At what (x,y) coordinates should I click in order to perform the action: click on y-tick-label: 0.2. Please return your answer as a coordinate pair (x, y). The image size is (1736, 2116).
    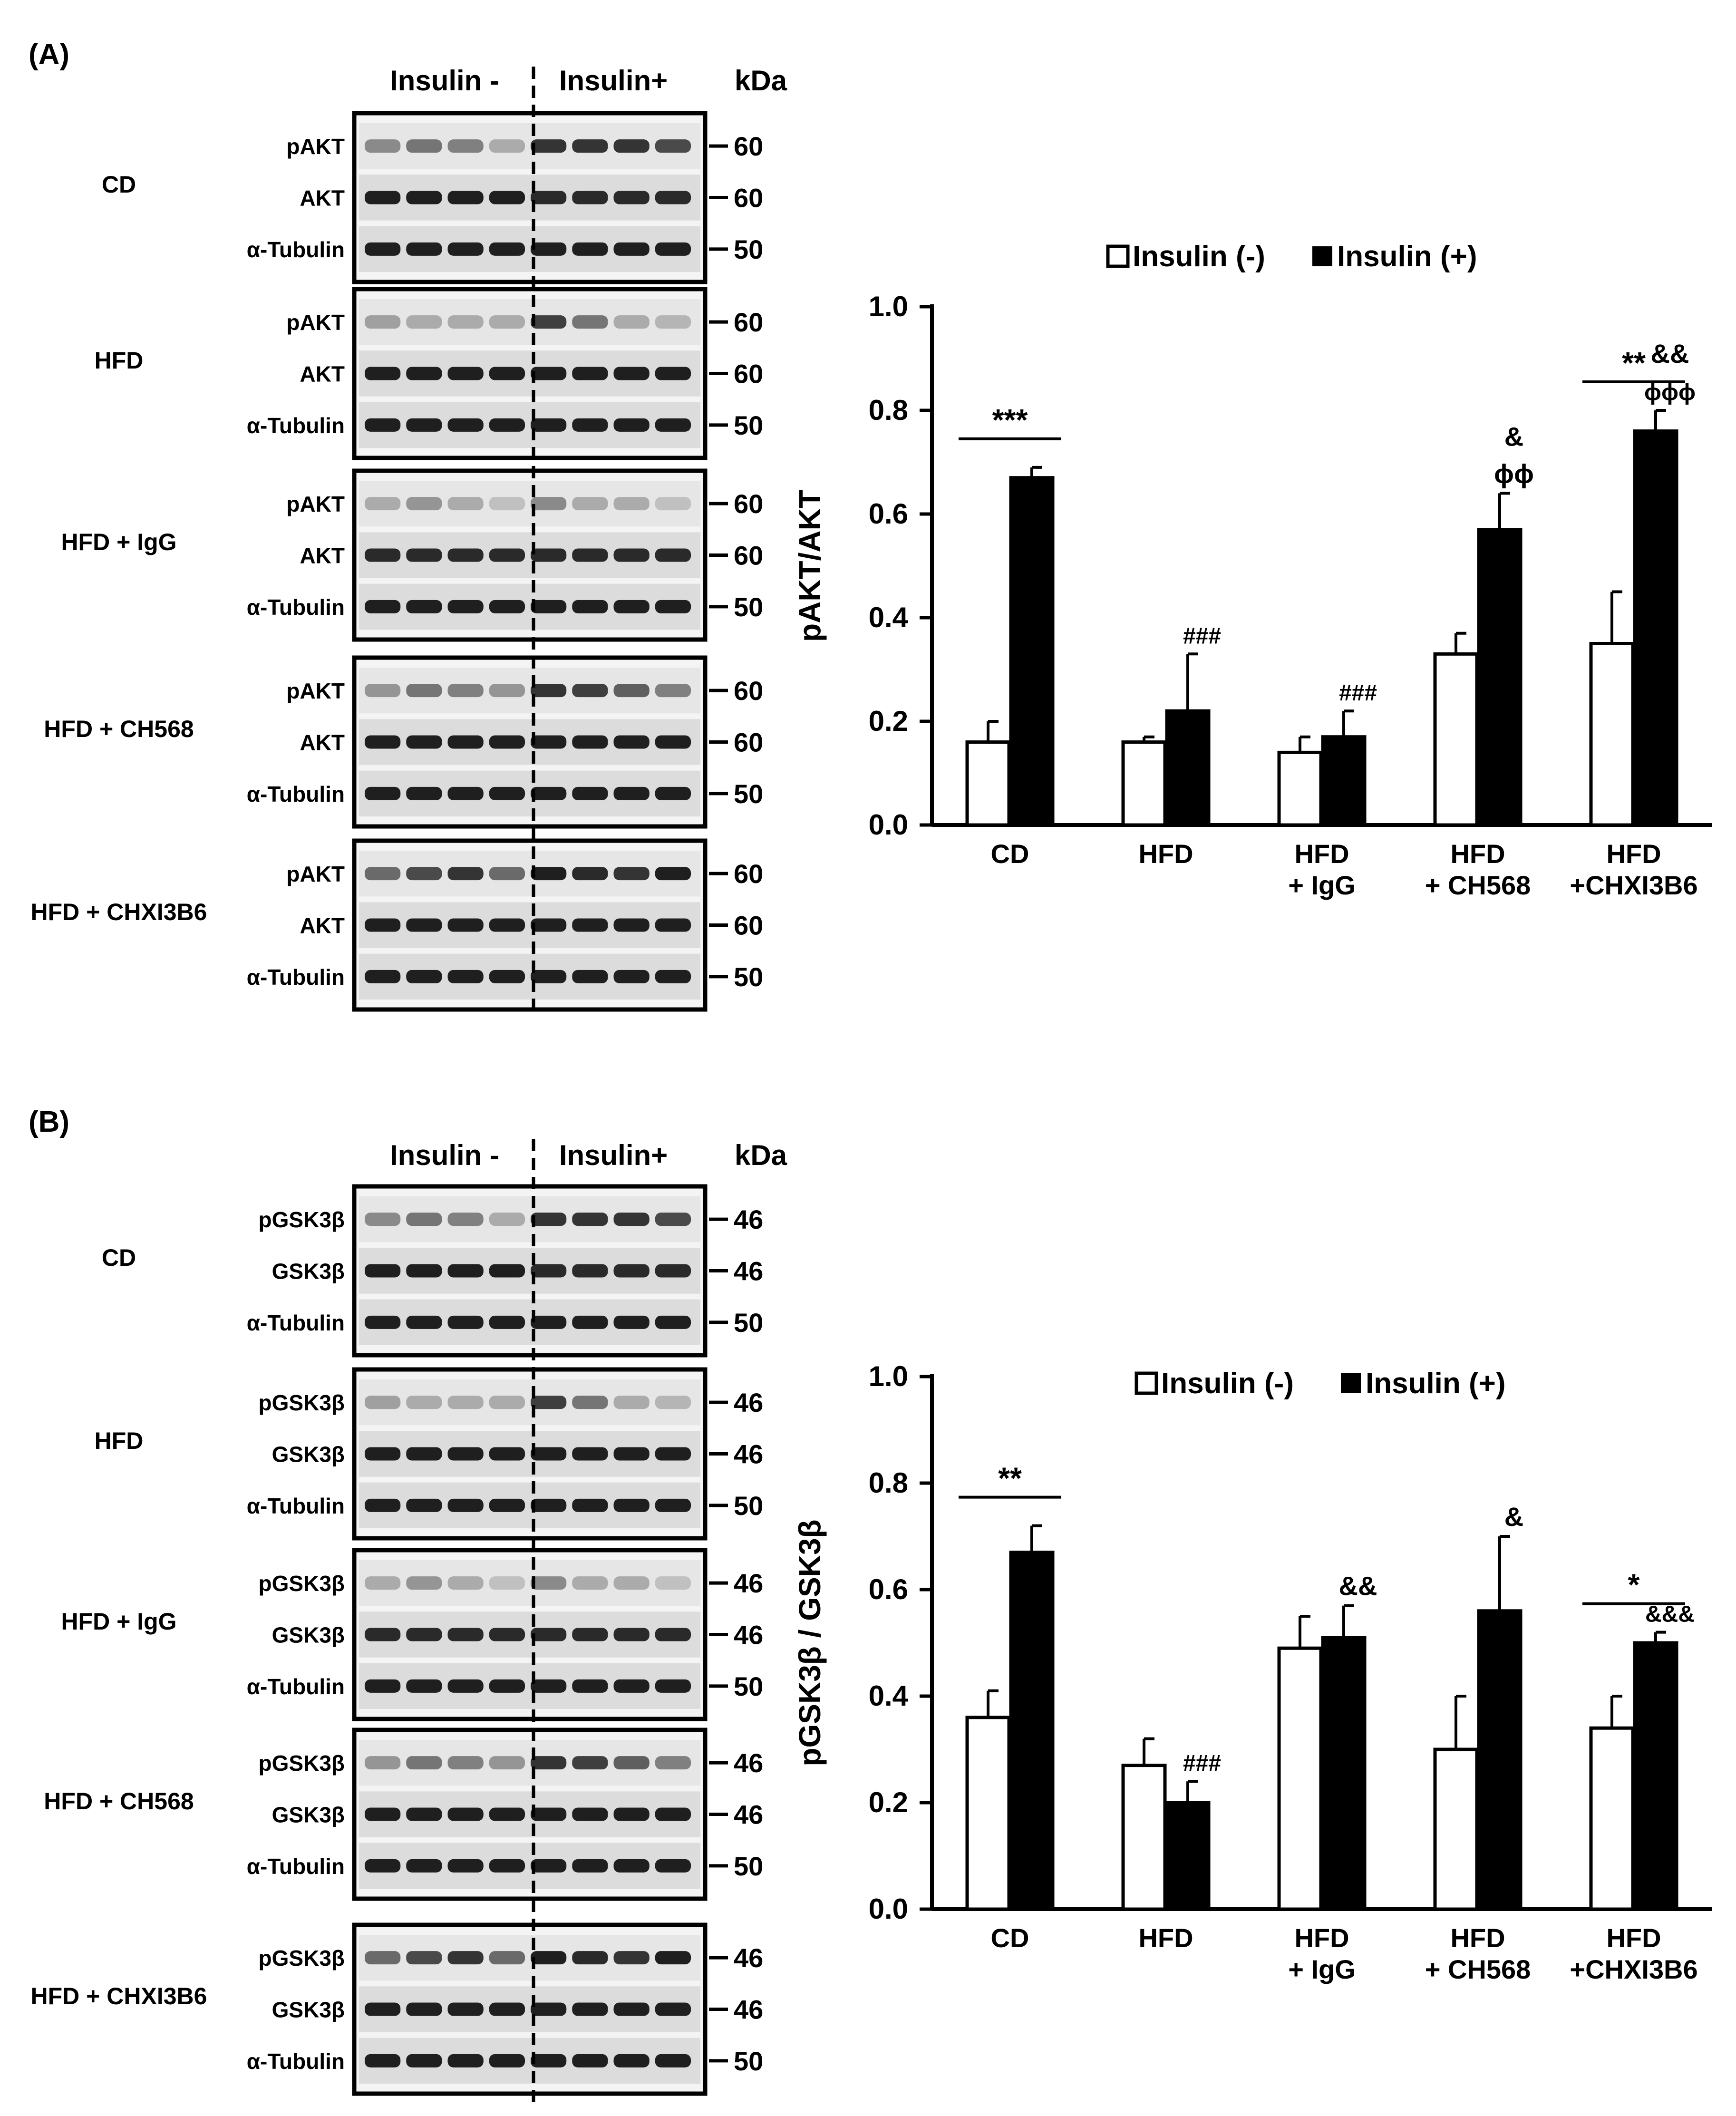
    Looking at the image, I should click on (889, 1802).